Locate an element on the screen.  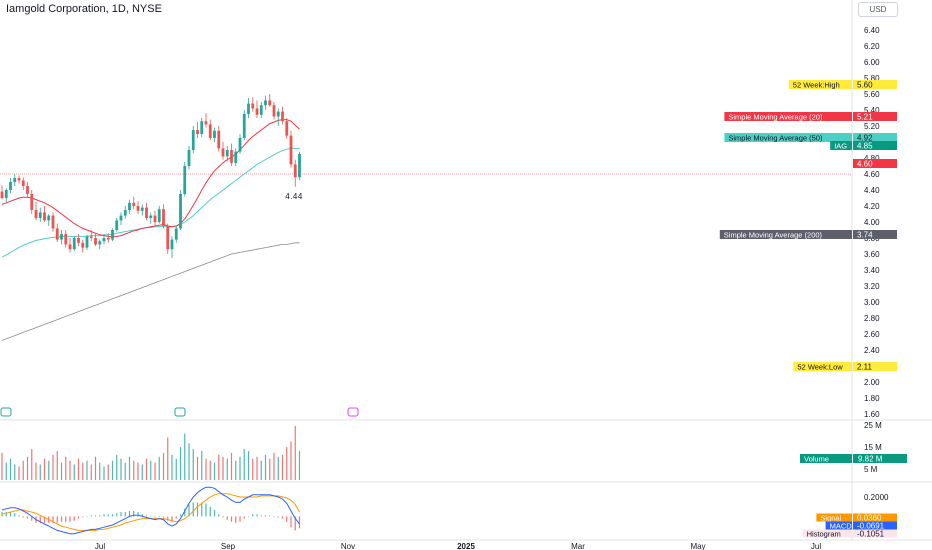
time-axis-label: Jul is located at coordinates (100, 546).